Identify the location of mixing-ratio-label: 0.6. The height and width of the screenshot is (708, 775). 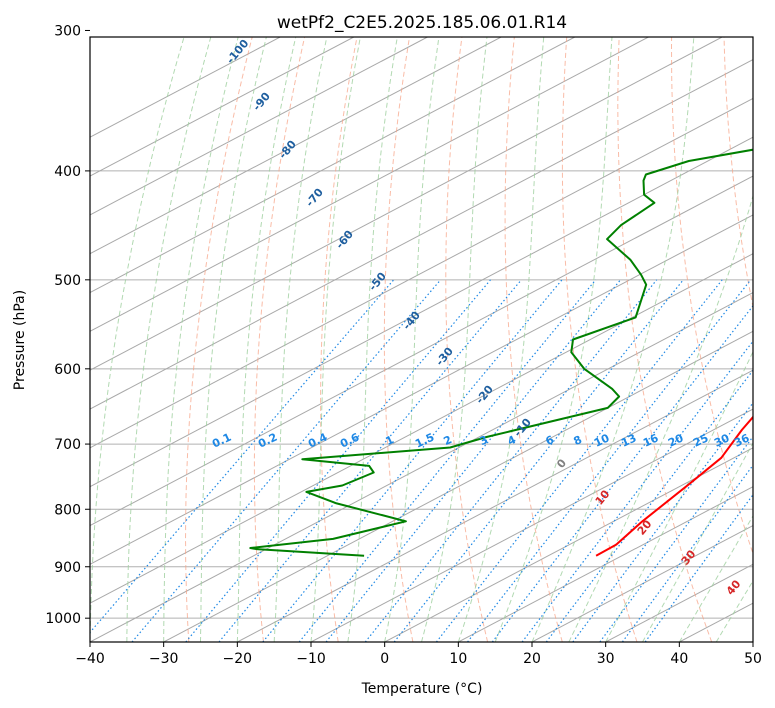
(349, 440).